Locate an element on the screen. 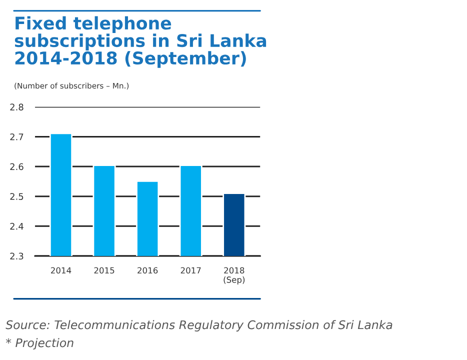 The image size is (467, 360). y-tick-label: 2.8 is located at coordinates (17, 107).